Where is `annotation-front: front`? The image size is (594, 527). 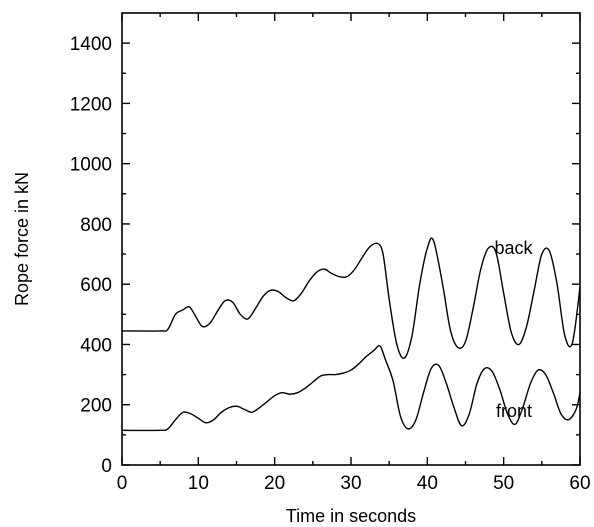
annotation-front: front is located at coordinates (514, 411).